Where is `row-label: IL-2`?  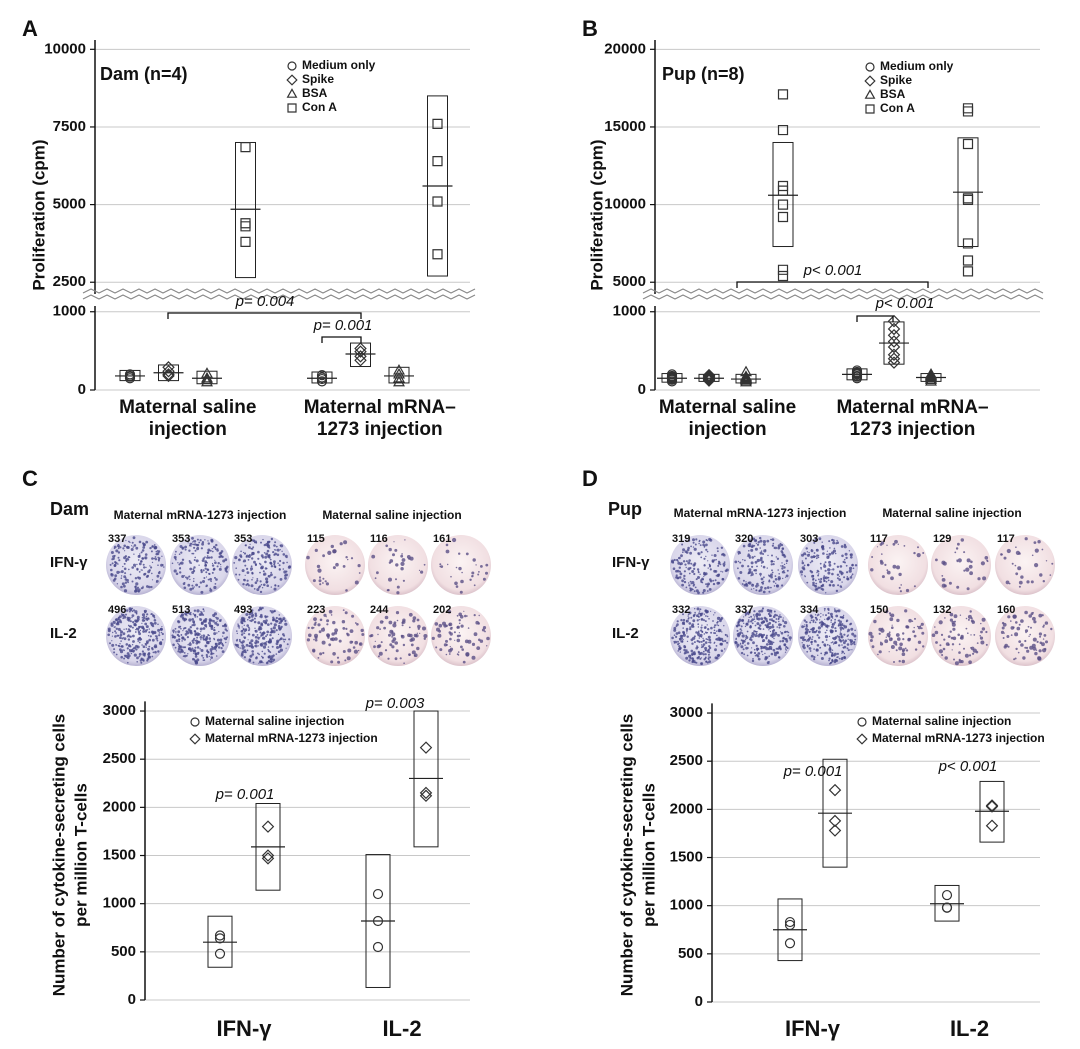
row-label: IL-2 is located at coordinates (625, 633).